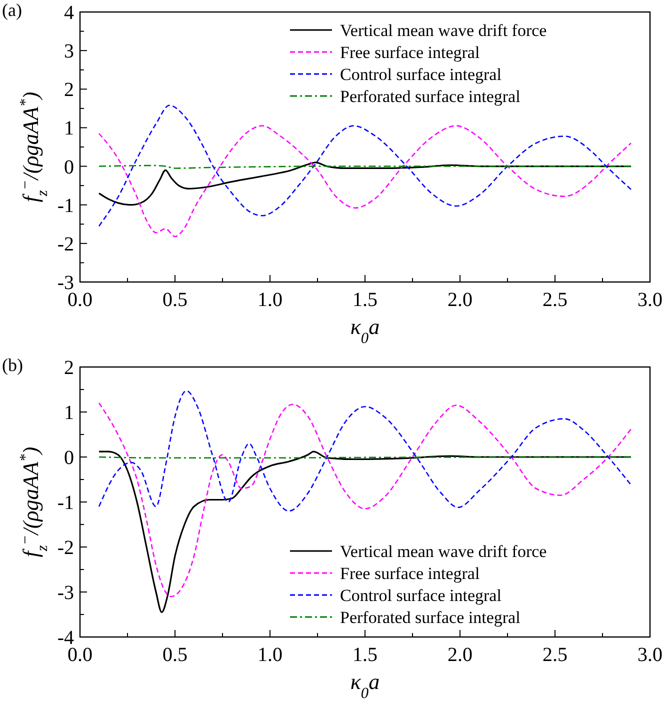 The height and width of the screenshot is (705, 665). What do you see at coordinates (12, 10) in the screenshot?
I see `chart-title: (a)` at bounding box center [12, 10].